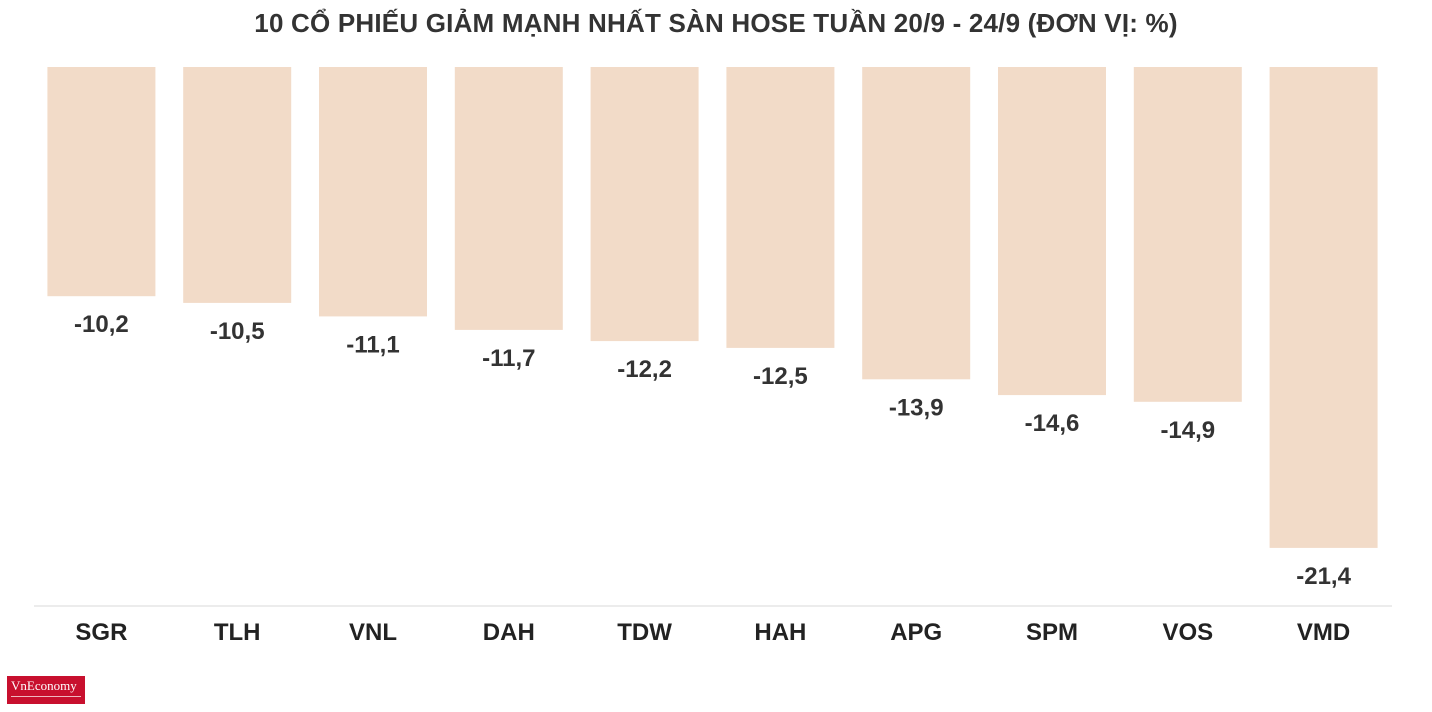 This screenshot has height=712, width=1432. What do you see at coordinates (101, 182) in the screenshot?
I see `bar-sgr` at bounding box center [101, 182].